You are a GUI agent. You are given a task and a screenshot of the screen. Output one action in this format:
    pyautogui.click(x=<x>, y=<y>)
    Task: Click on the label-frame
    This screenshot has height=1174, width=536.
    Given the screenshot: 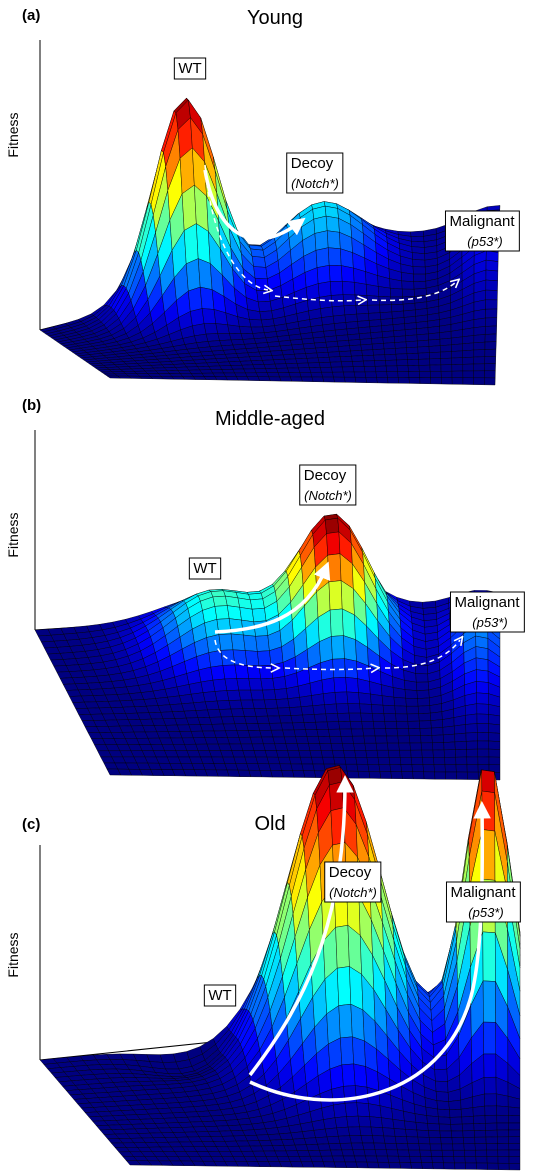 What is the action you would take?
    pyautogui.click(x=315, y=173)
    